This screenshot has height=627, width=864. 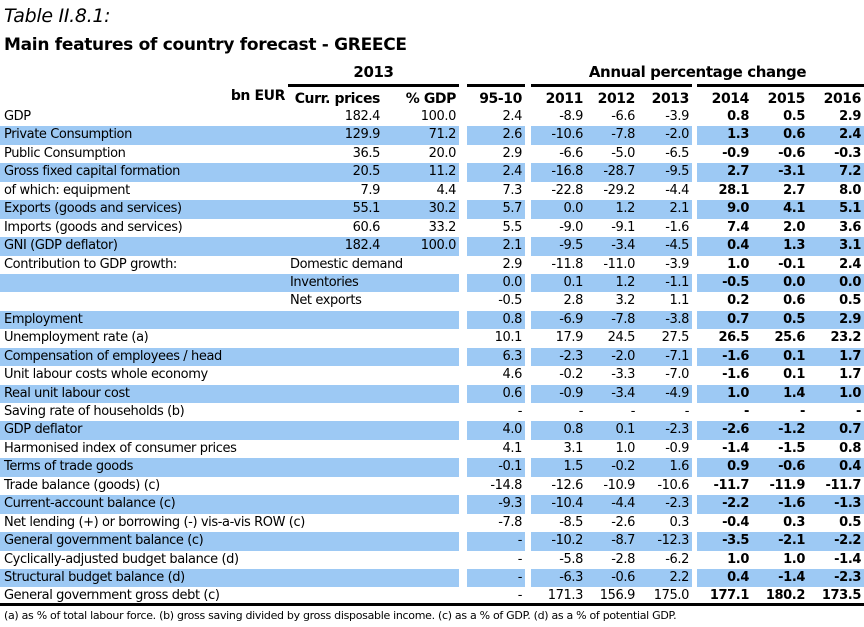 What do you see at coordinates (836, 135) in the screenshot?
I see `value-2016: 2.4` at bounding box center [836, 135].